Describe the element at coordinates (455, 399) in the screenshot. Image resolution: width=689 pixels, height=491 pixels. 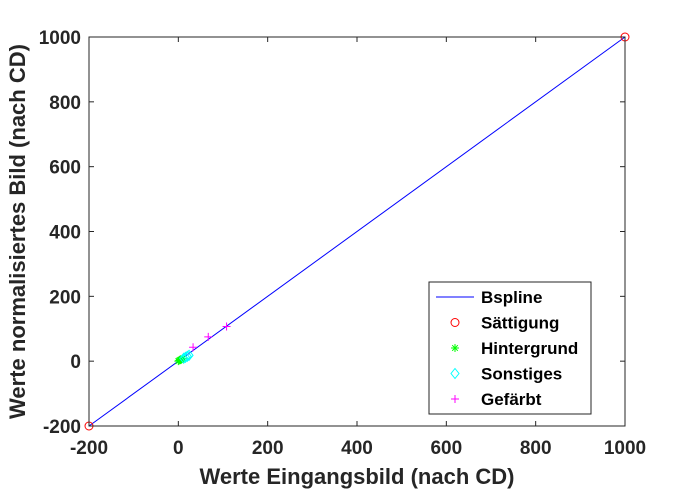
I see `legend-marker-plus` at that location.